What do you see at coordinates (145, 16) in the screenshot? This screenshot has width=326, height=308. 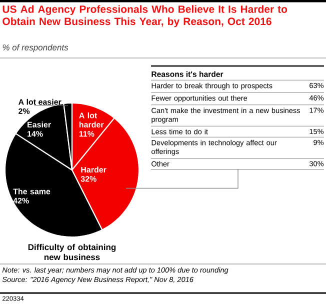 I see `chart-title: US Ad Agency Professionals Who Believe It Is Harder to Obtain New Business This Year, by Reason, Oct 2016` at bounding box center [145, 16].